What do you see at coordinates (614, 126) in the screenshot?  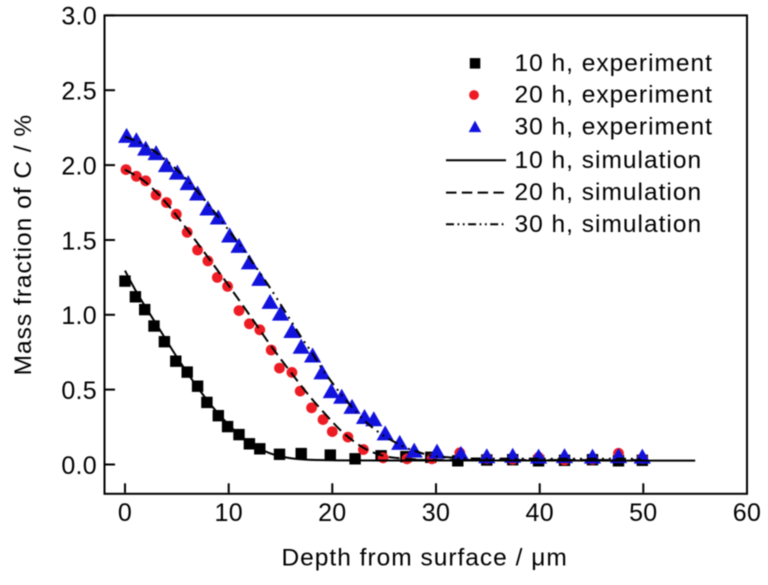 I see `svg-text: 30 h, experiment` at bounding box center [614, 126].